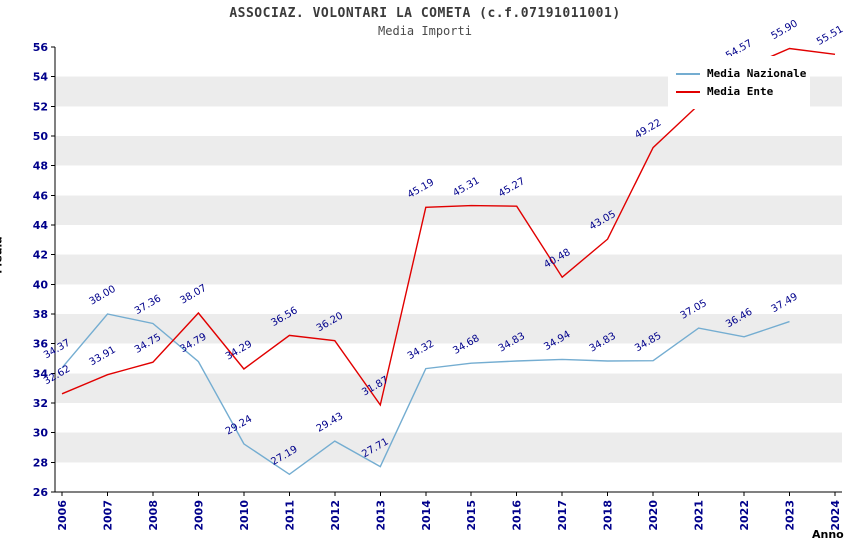 This screenshot has width=850, height=550. Describe the element at coordinates (103, 296) in the screenshot. I see `point-label: 38.00` at that location.